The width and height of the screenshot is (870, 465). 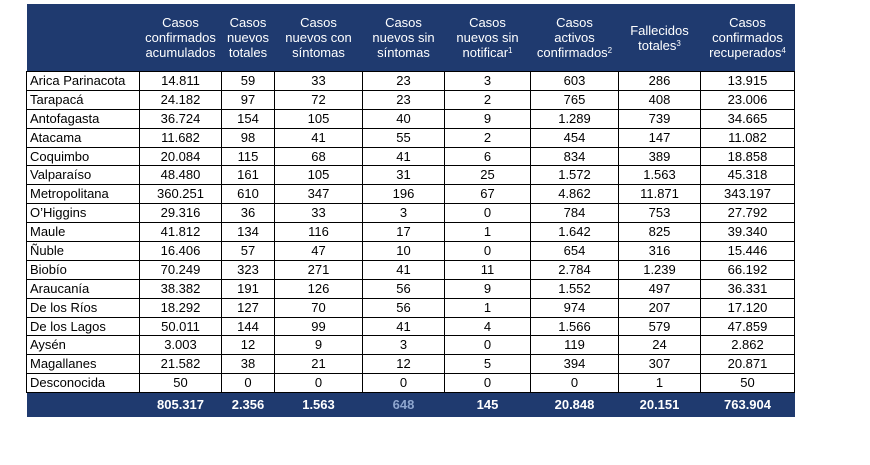 I want to click on value-cell: 66.192, so click(x=747, y=269).